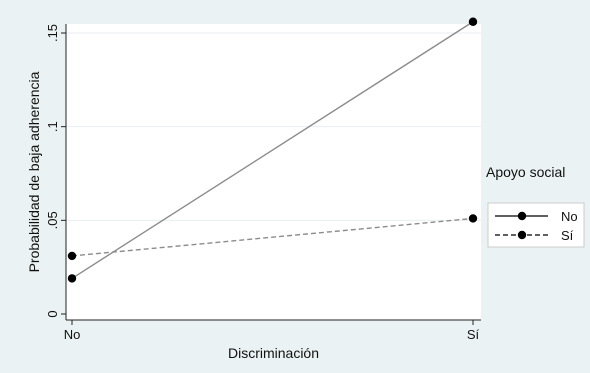 Image resolution: width=590 pixels, height=373 pixels. I want to click on y-tick-label-3: .15, so click(52, 33).